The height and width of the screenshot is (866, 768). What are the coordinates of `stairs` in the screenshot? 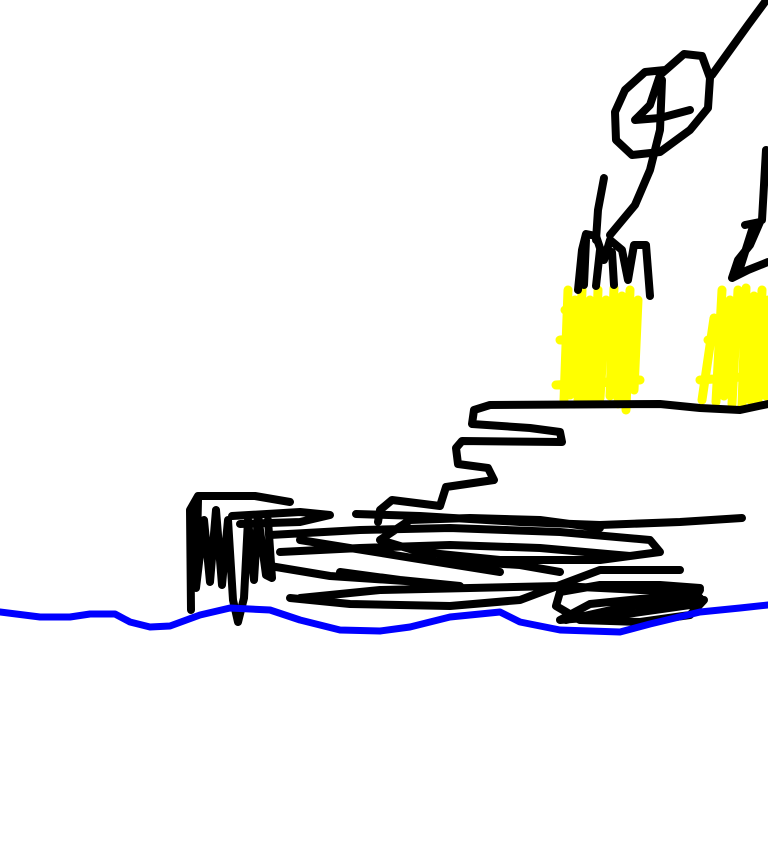 It's located at (571, 463).